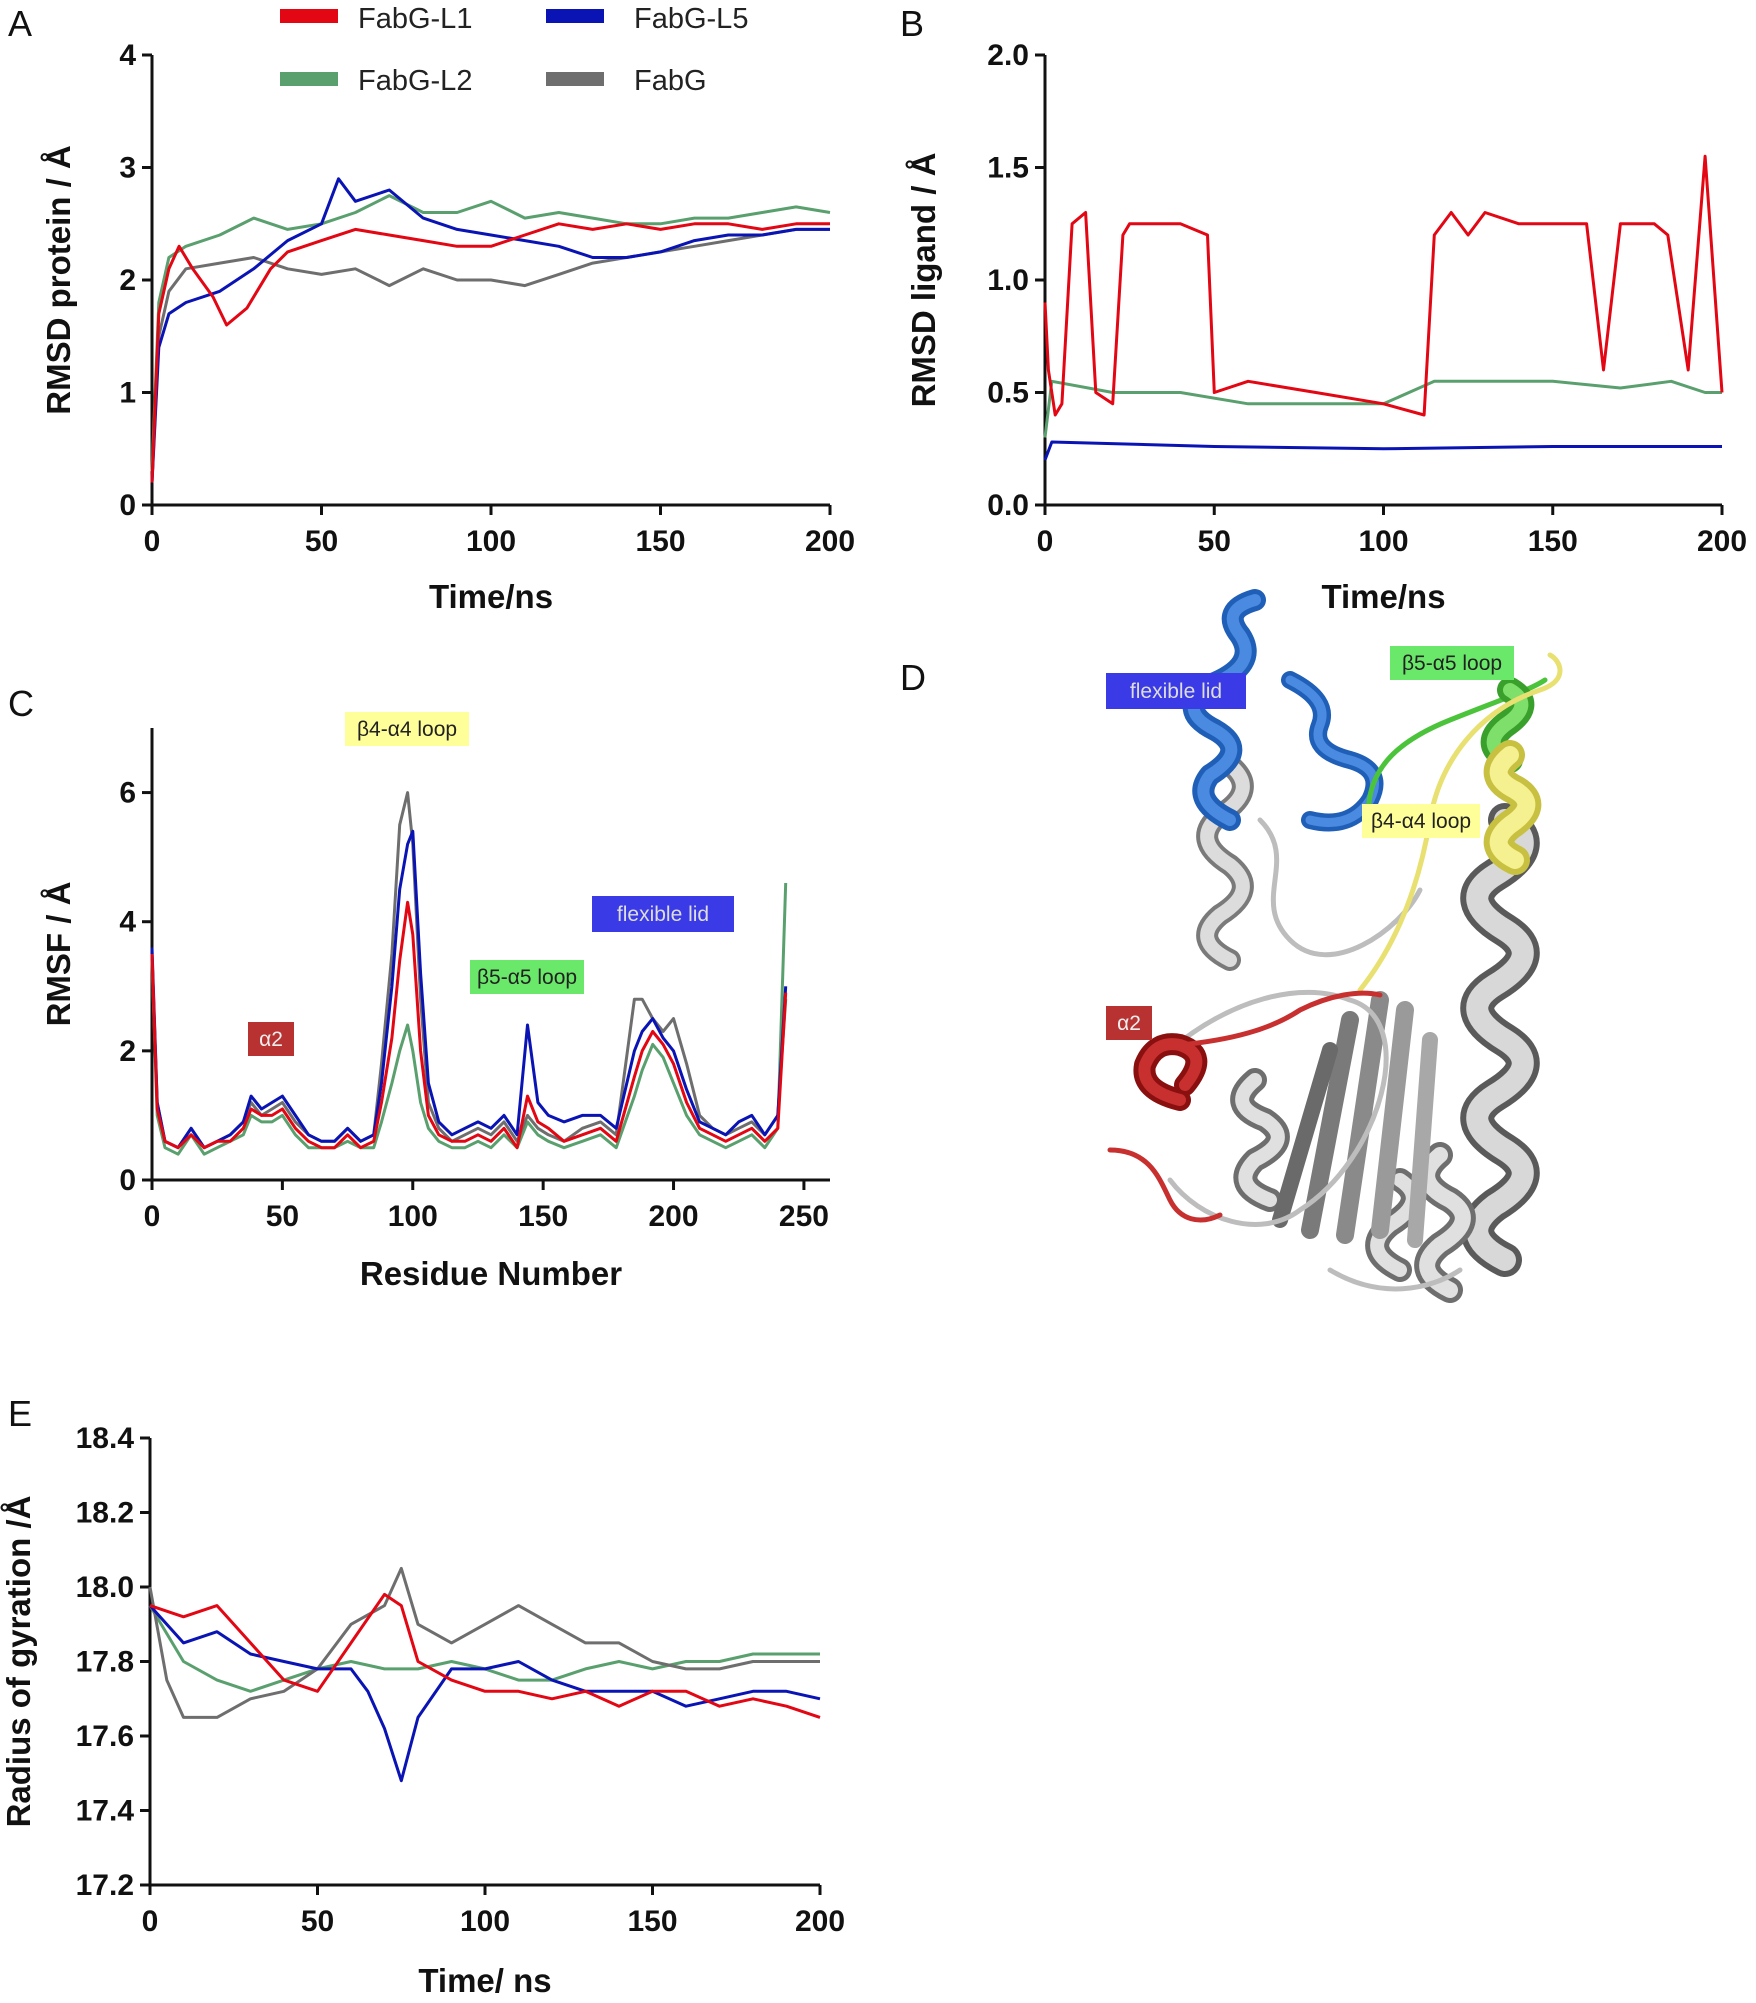 This screenshot has width=1756, height=2003. I want to click on annotation-label: α2, so click(271, 1039).